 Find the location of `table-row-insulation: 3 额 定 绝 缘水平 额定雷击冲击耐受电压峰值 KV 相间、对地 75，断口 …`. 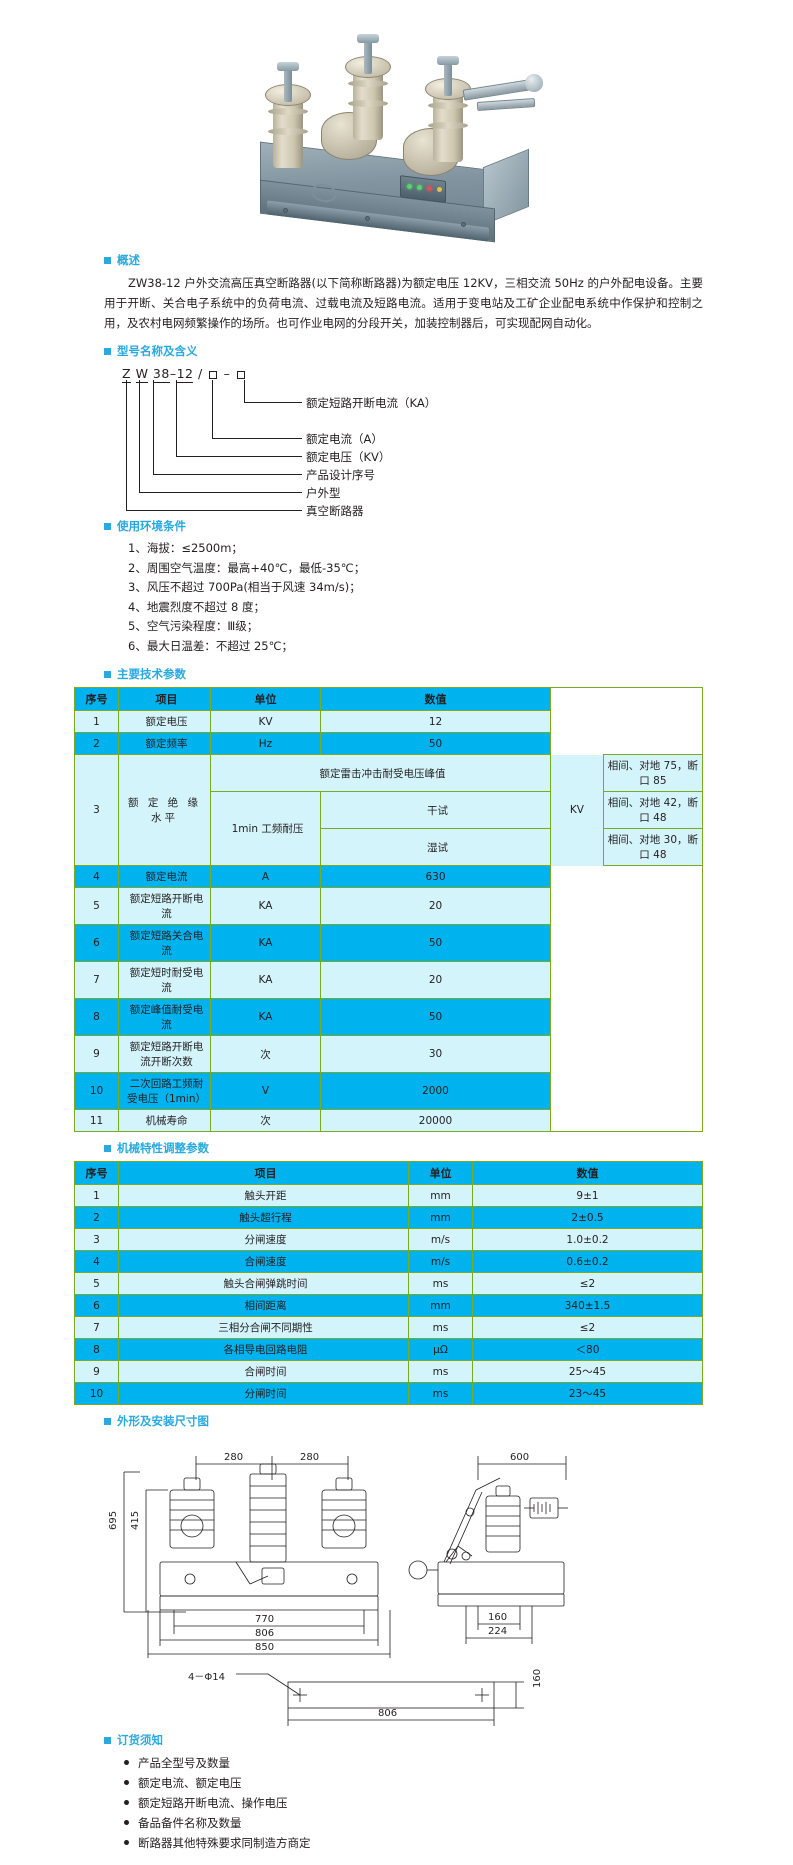

table-row-insulation: 3 额 定 绝 缘水平 额定雷击冲击耐受电压峰值 KV 相间、对地 75，断口 … is located at coordinates (389, 810).